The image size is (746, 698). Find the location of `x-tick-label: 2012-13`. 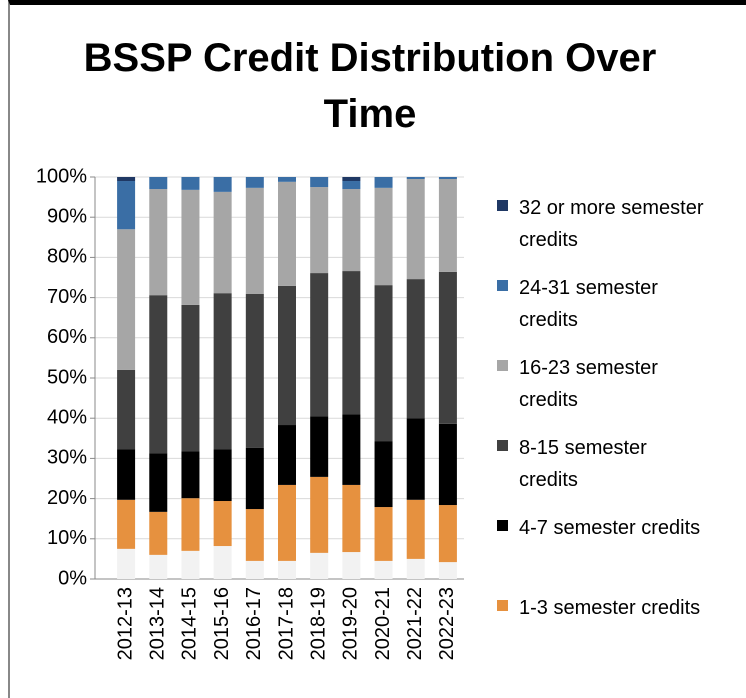

x-tick-label: 2012-13 is located at coordinates (125, 623).